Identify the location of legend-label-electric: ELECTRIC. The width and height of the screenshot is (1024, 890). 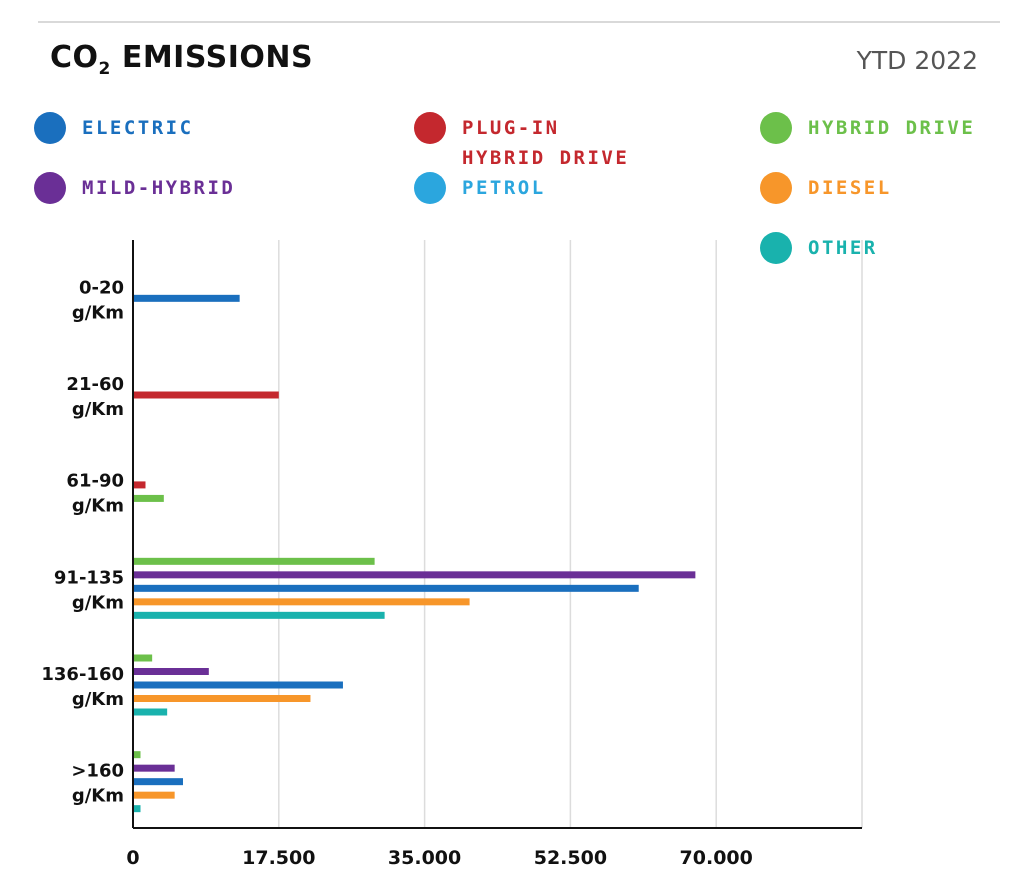
(138, 128).